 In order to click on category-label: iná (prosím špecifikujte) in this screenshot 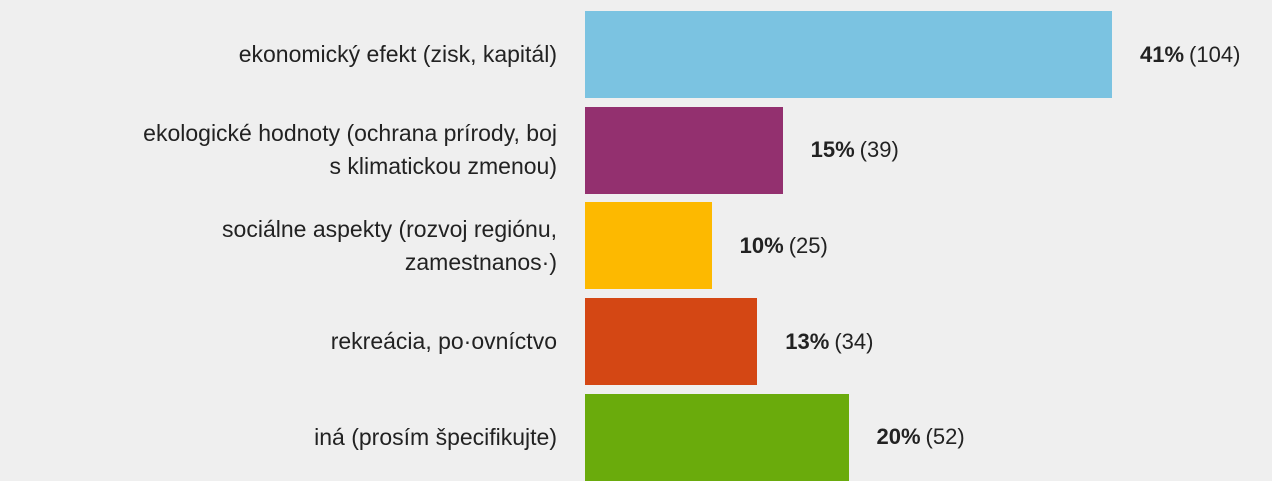, I will do `click(435, 436)`.